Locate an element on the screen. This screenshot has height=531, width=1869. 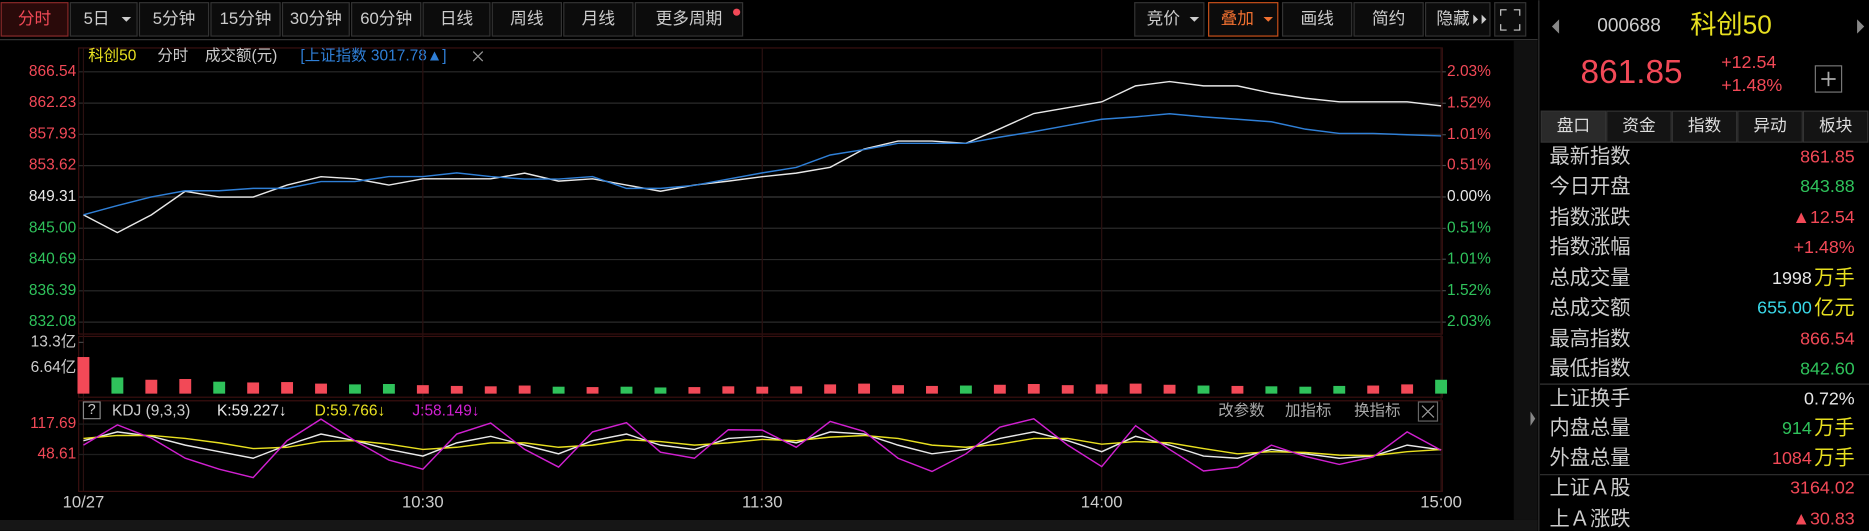
row-value: 0.72% is located at coordinates (1829, 398).